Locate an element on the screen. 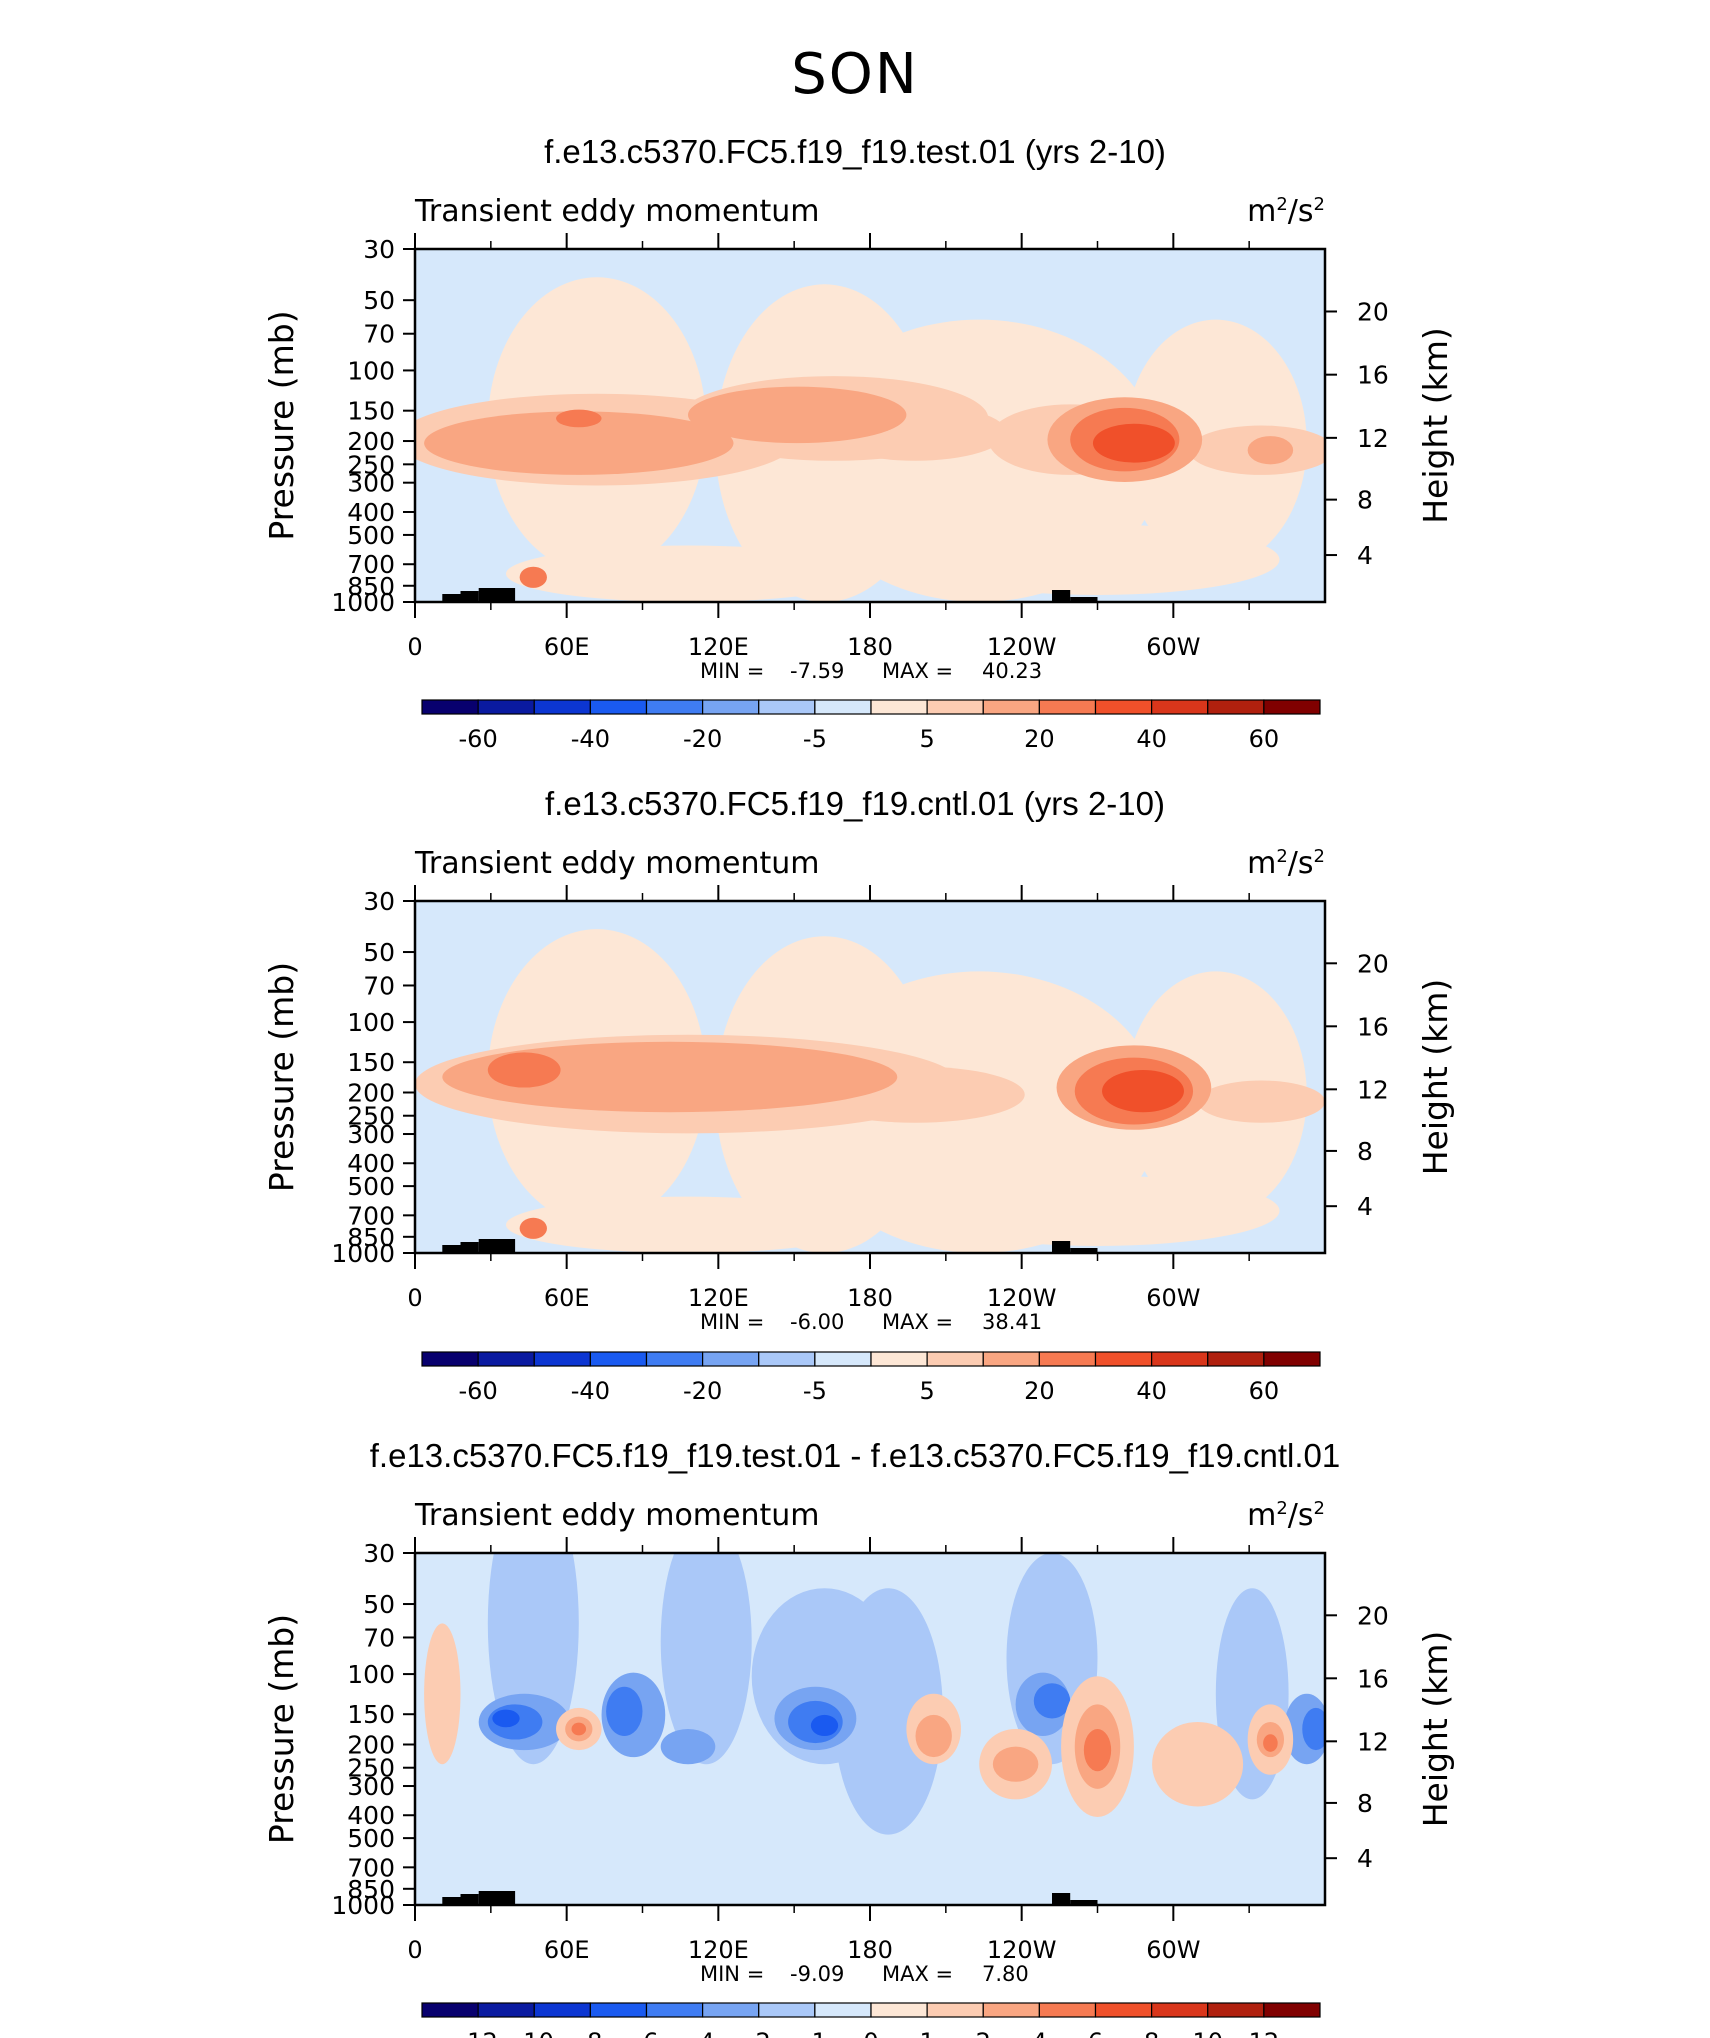 The image size is (1710, 2038). pressure-tick-label: 100 is located at coordinates (371, 1022).